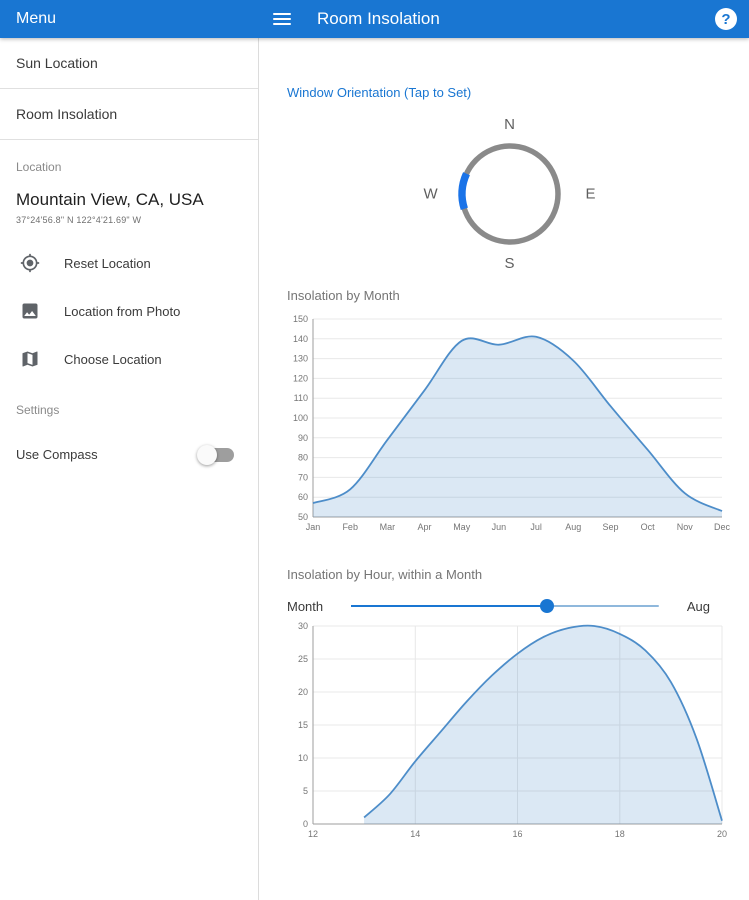  I want to click on window-orientation-arc, so click(463, 191).